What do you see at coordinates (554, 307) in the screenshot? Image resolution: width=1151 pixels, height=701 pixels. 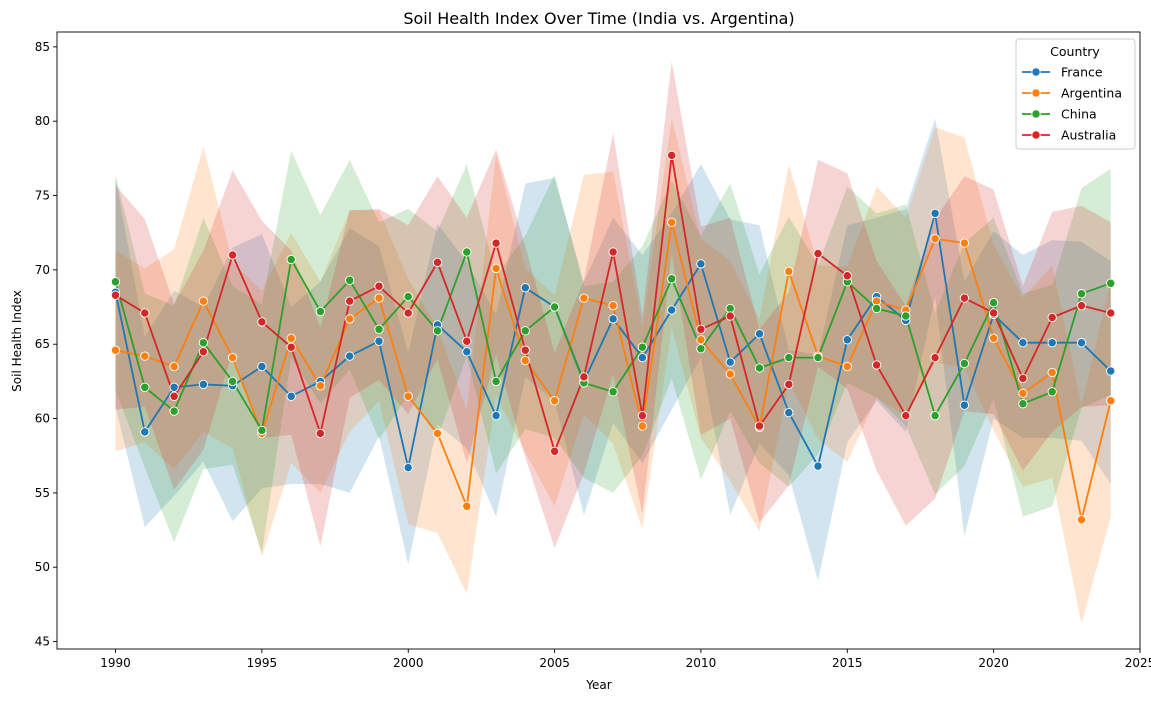 I see `point-china-2005` at bounding box center [554, 307].